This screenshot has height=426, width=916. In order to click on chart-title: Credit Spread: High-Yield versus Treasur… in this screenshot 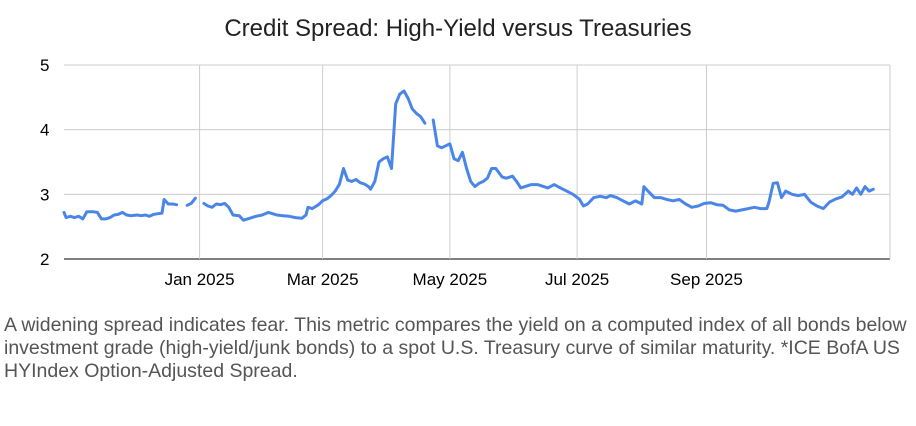, I will do `click(457, 28)`.